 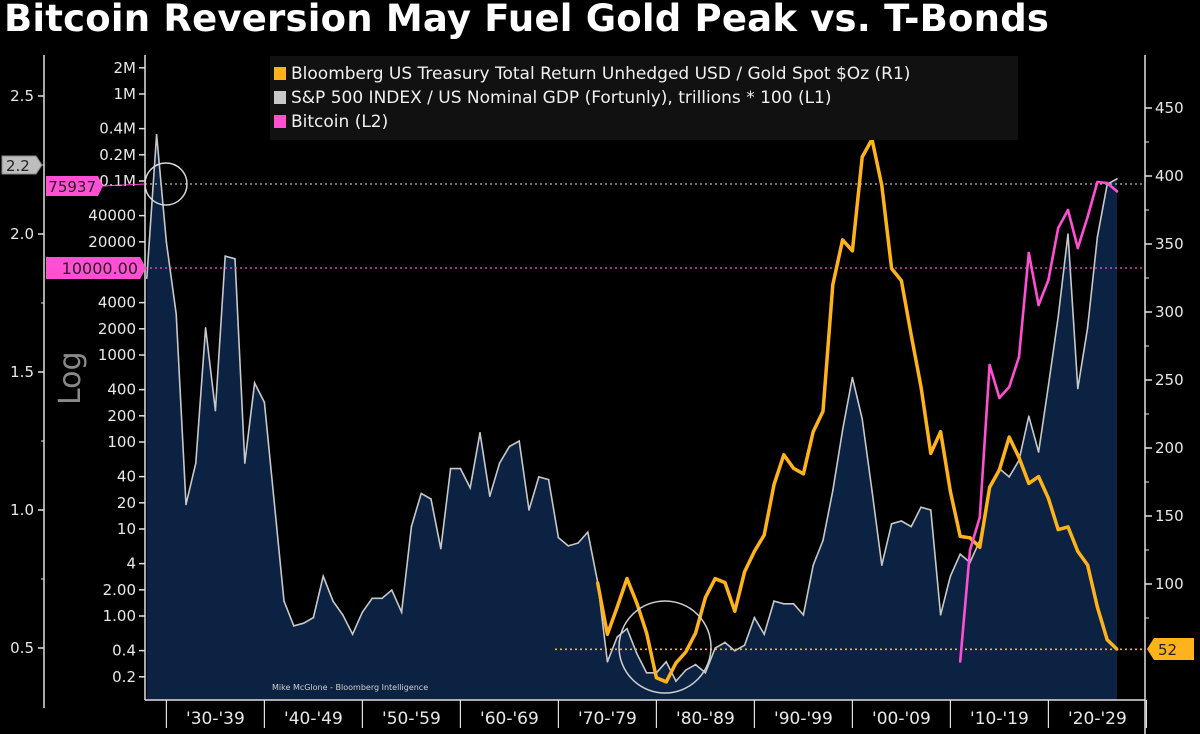 What do you see at coordinates (1038, 305) in the screenshot?
I see `bitcoin-point-2017` at bounding box center [1038, 305].